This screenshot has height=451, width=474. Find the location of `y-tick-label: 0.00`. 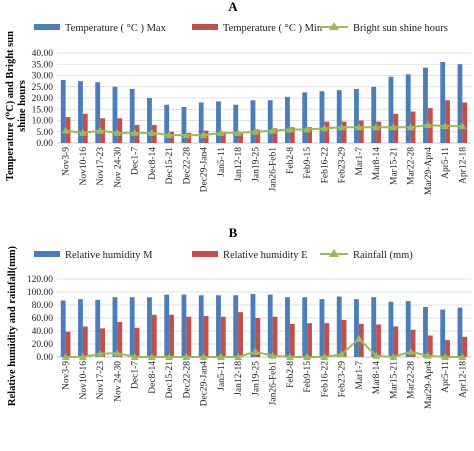

y-tick-label: 0.00 is located at coordinates (44, 144).